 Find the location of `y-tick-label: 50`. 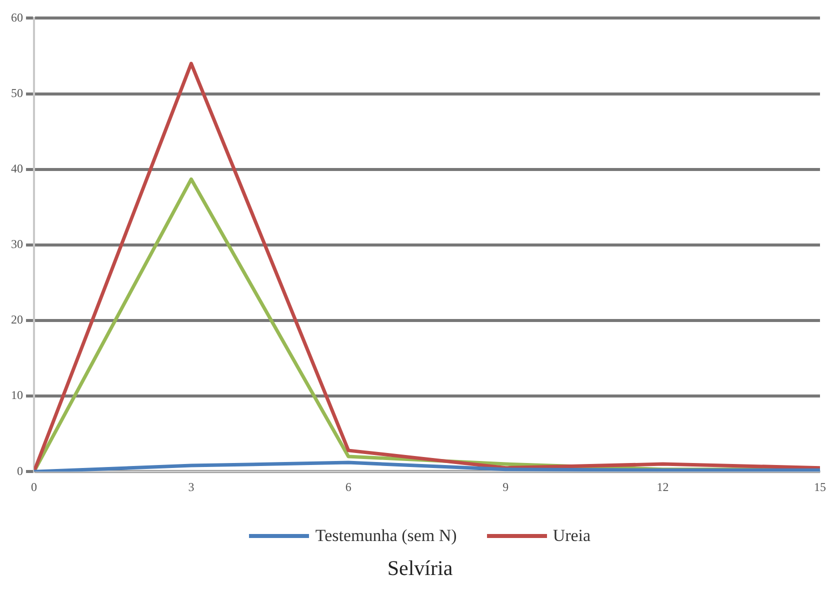

y-tick-label: 50 is located at coordinates (17, 93).